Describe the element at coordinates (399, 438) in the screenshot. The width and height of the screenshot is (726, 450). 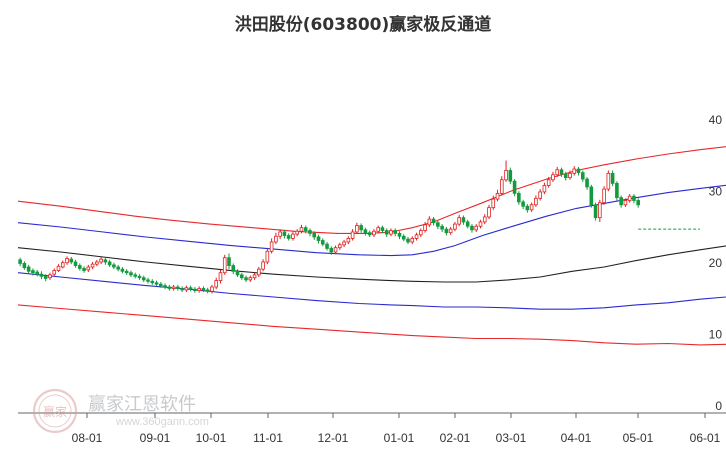
I see `x-tick-label-6: 01-01` at that location.